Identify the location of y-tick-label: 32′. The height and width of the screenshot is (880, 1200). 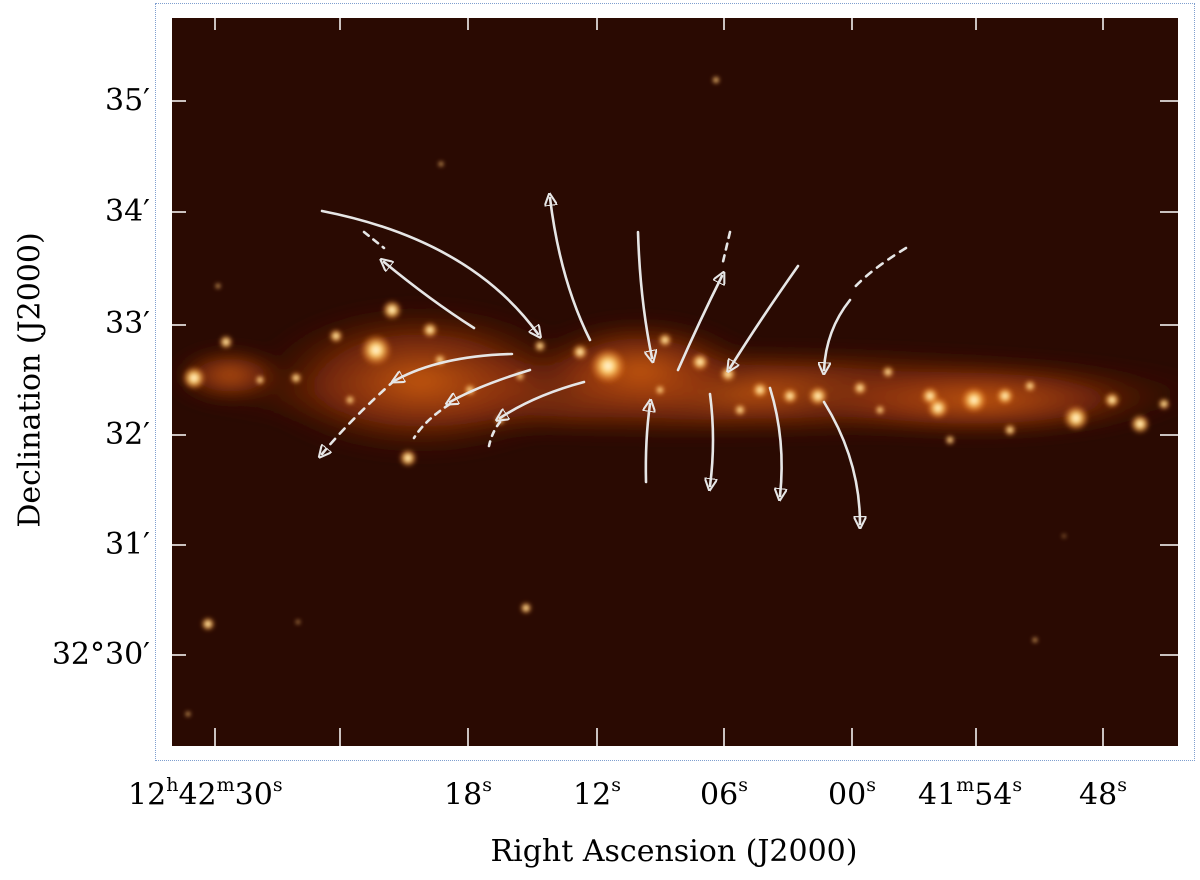
(127, 434).